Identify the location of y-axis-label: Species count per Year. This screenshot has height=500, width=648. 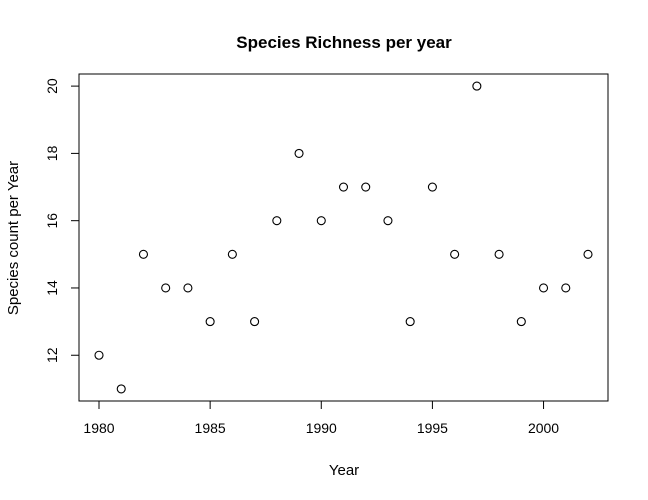
(13, 238).